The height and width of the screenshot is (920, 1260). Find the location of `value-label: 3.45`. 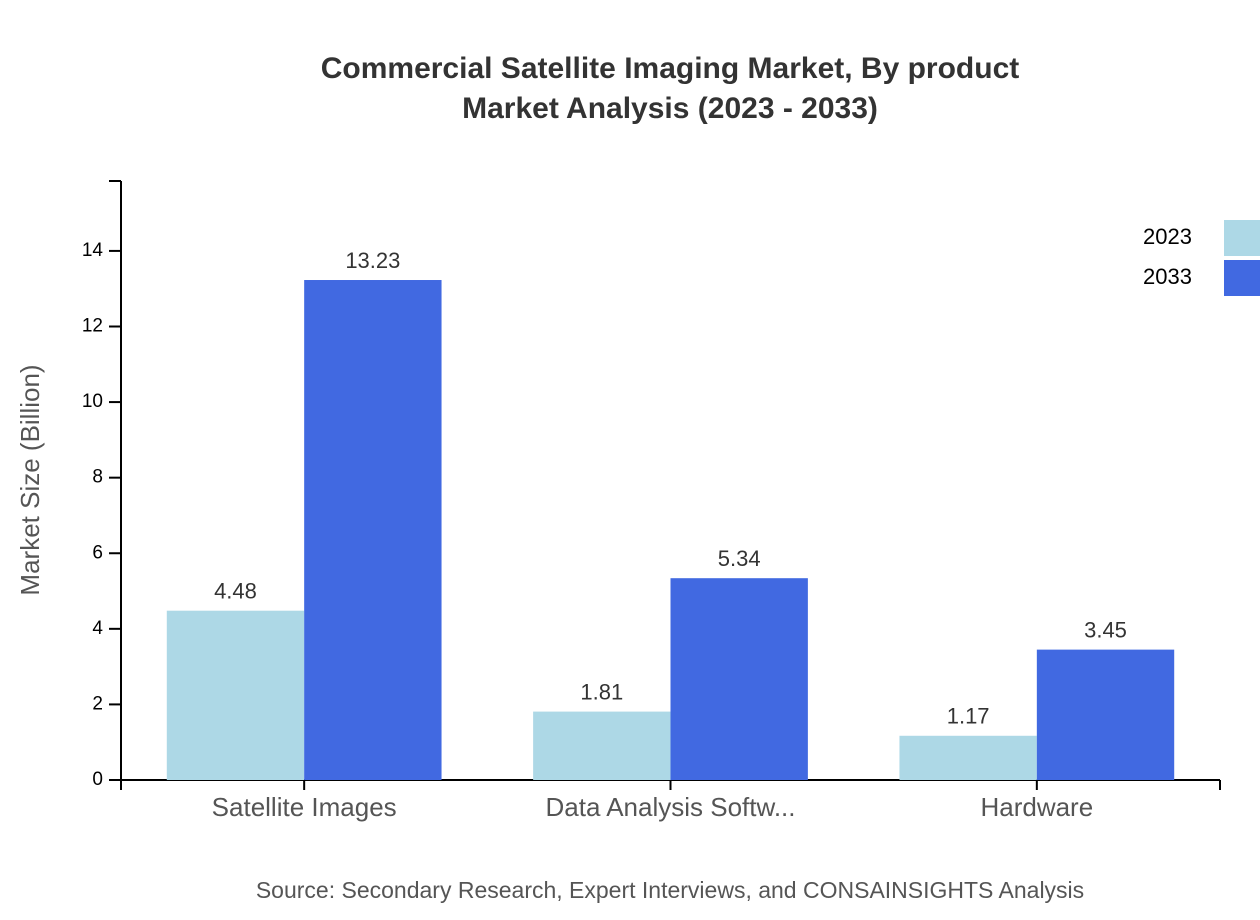

value-label: 3.45 is located at coordinates (1105, 629).